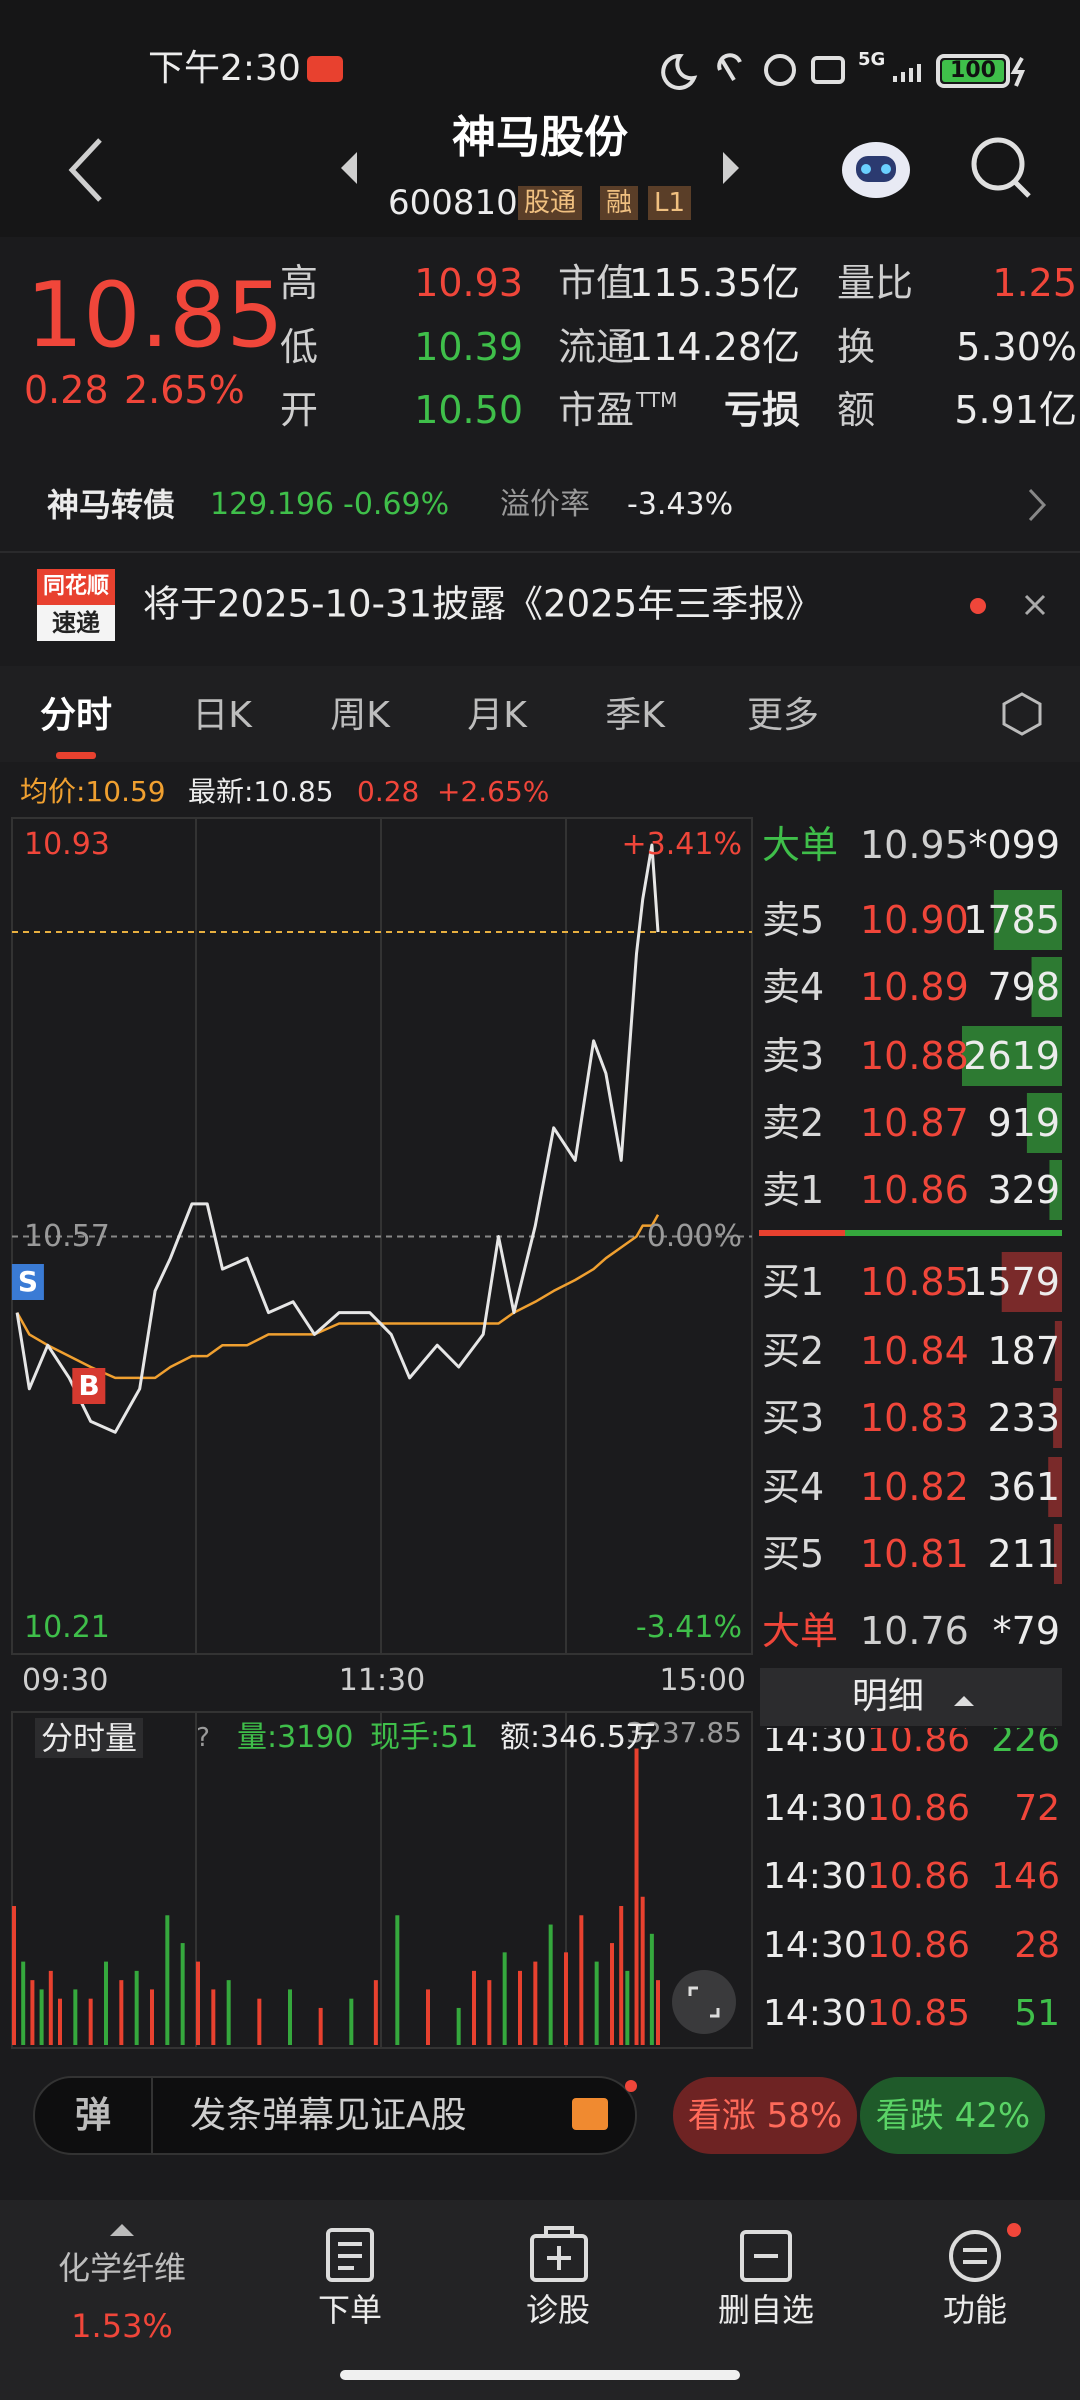 The height and width of the screenshot is (2400, 1080). I want to click on trade-marker: S, so click(28, 1282).